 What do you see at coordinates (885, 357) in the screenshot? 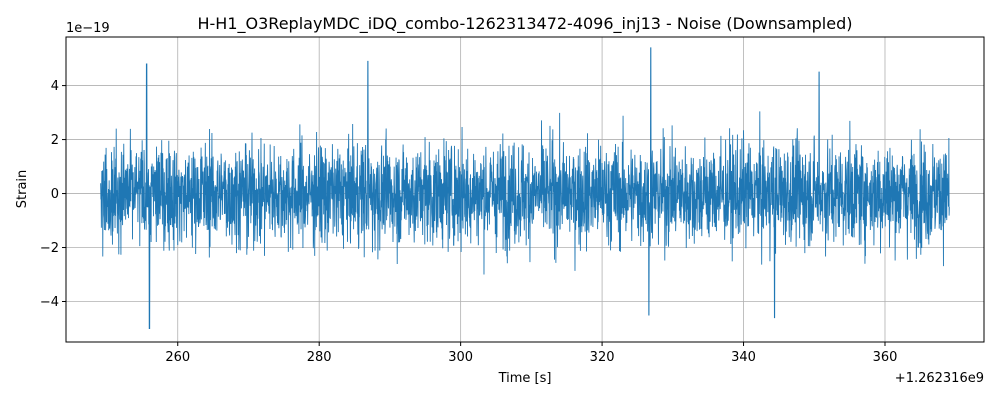
I see `x-tick-label: 360` at bounding box center [885, 357].